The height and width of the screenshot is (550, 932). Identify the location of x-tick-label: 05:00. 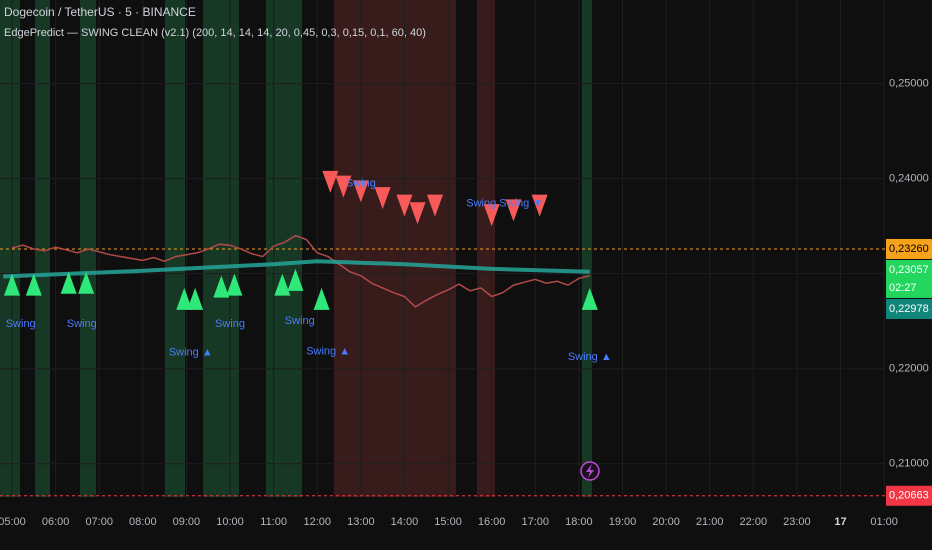
(13, 522).